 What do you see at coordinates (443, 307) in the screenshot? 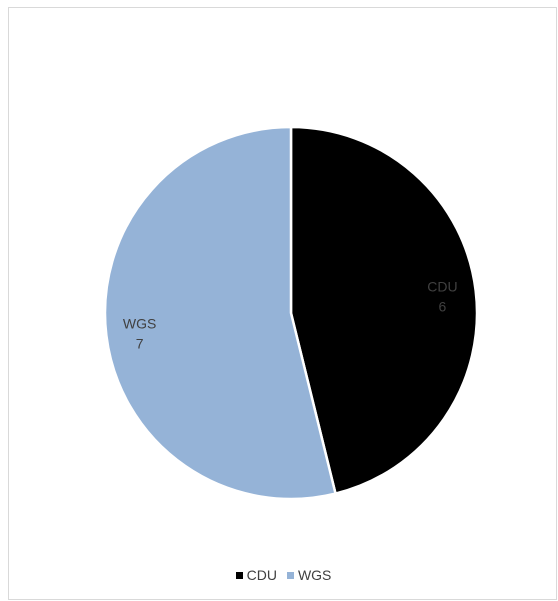
I see `data-label-value-cdu: 6` at bounding box center [443, 307].